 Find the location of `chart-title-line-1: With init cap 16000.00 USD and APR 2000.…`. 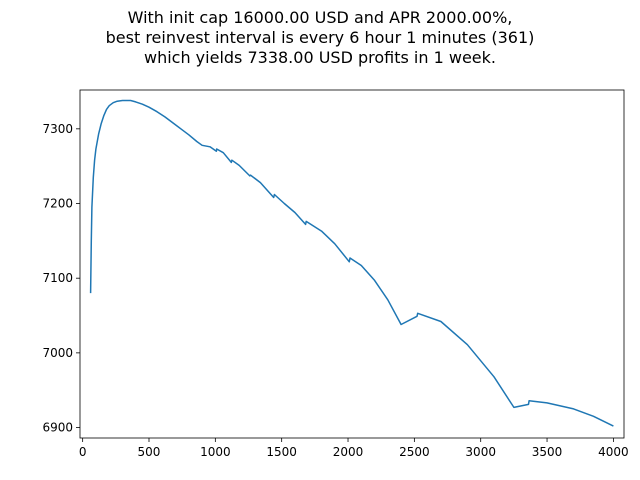

chart-title-line-1: With init cap 16000.00 USD and APR 2000.… is located at coordinates (320, 17).